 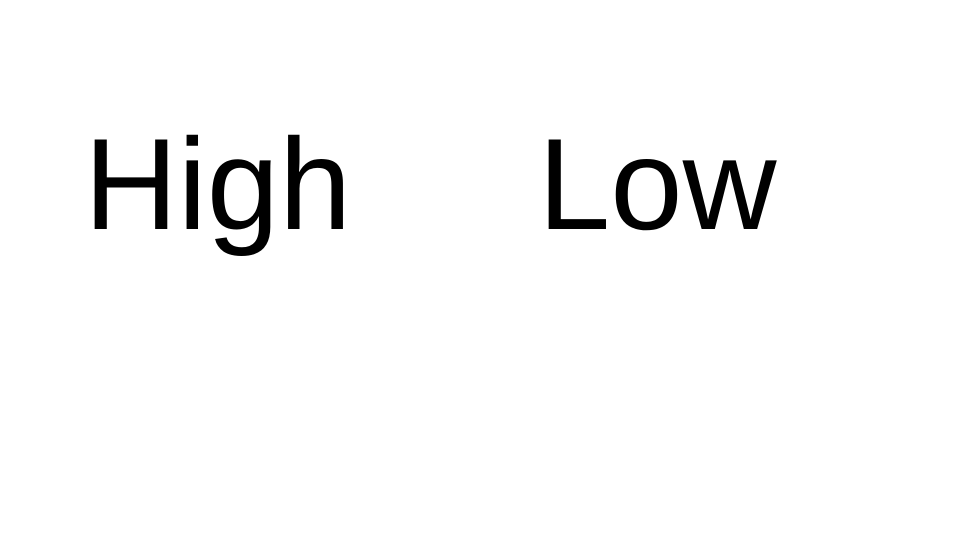 I want to click on label-high: High, so click(x=218, y=184).